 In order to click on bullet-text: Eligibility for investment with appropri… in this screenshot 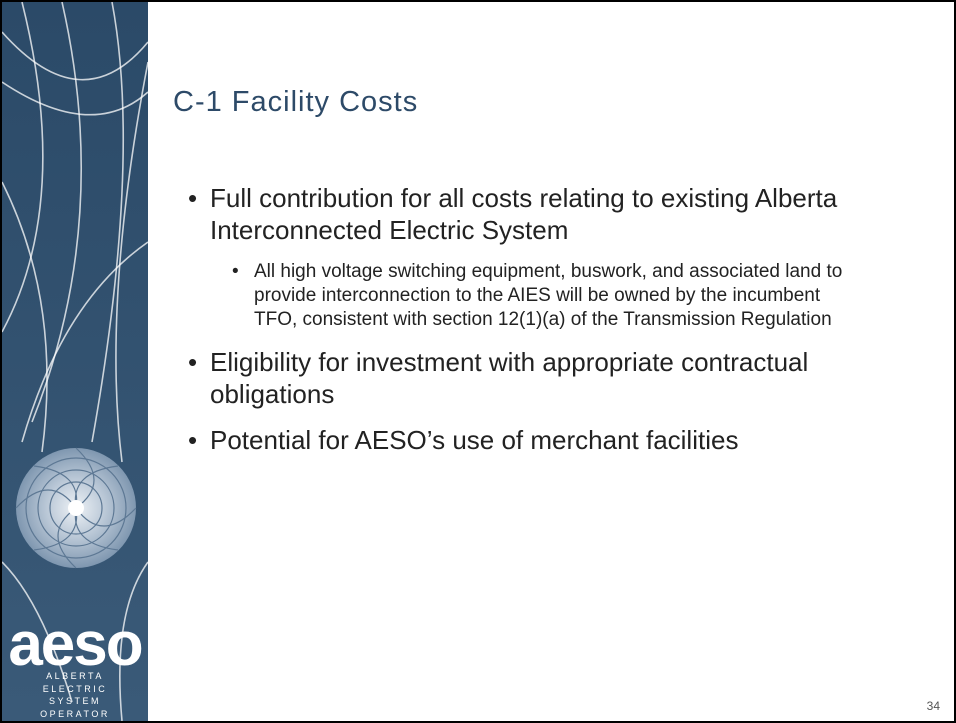, I will do `click(509, 378)`.